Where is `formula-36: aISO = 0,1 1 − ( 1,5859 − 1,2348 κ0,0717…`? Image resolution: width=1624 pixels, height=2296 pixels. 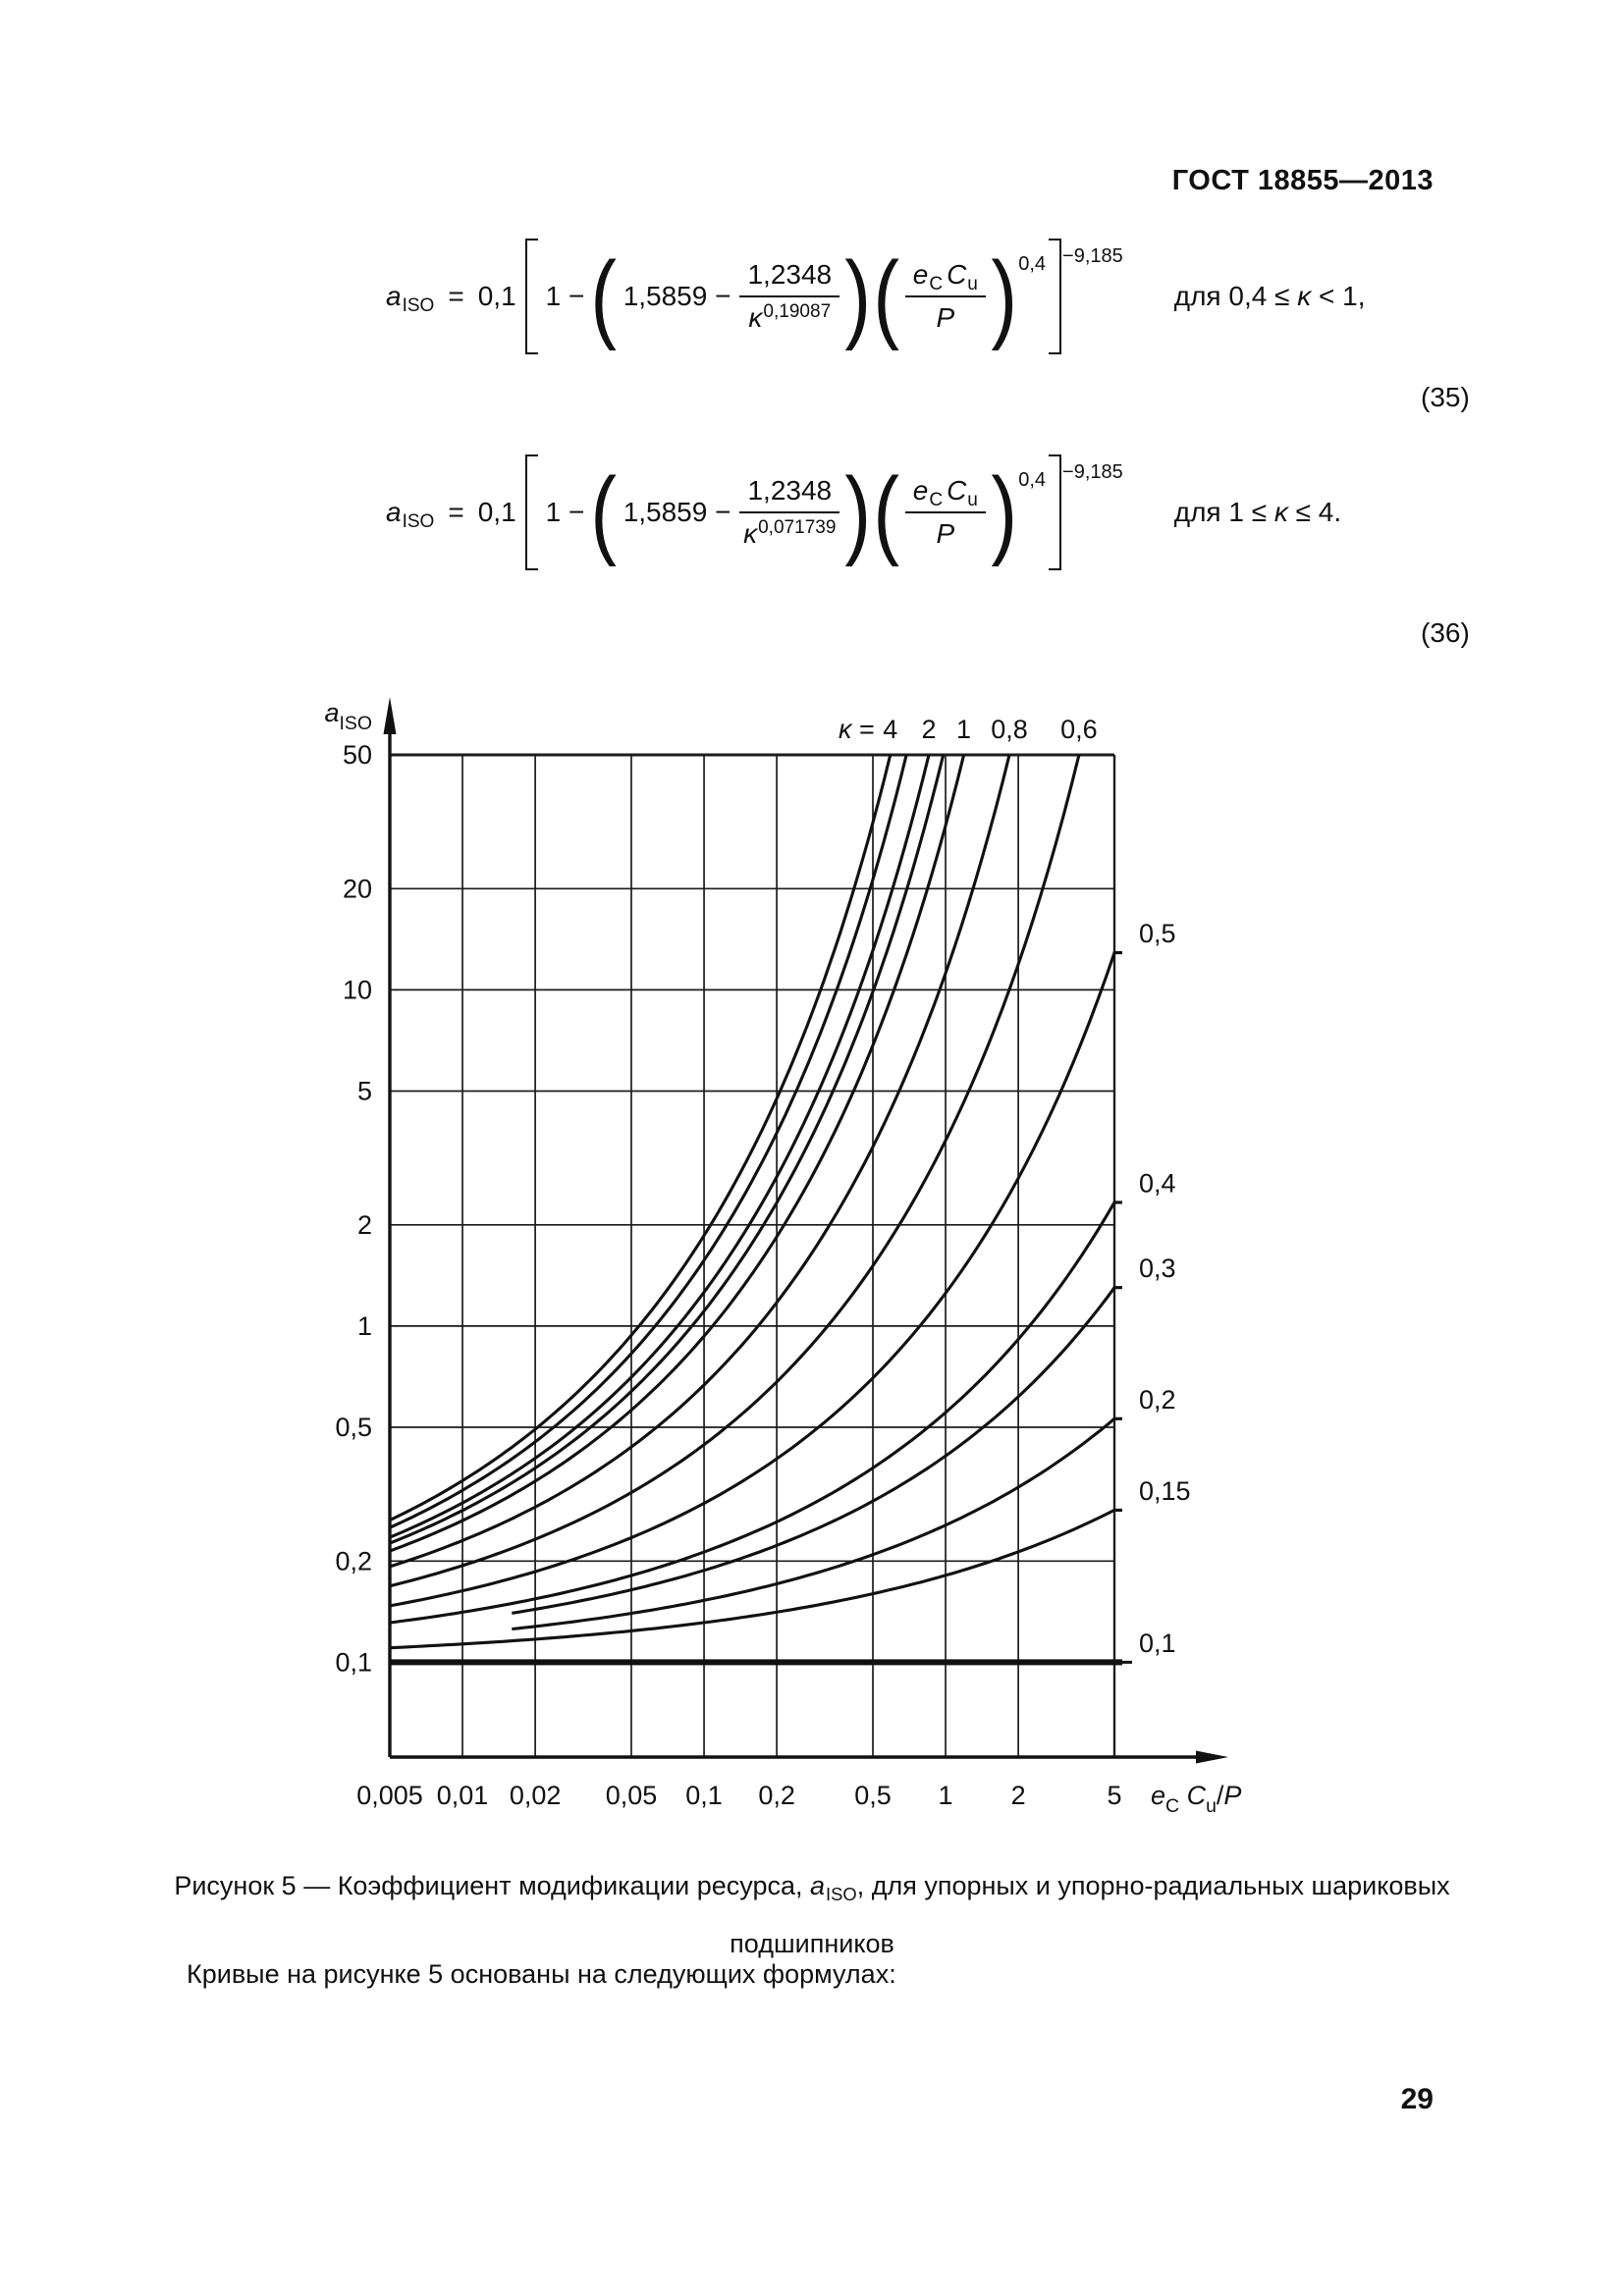
formula-36: aISO = 0,1 1 − ( 1,5859 − 1,2348 κ0,0717… is located at coordinates (861, 512).